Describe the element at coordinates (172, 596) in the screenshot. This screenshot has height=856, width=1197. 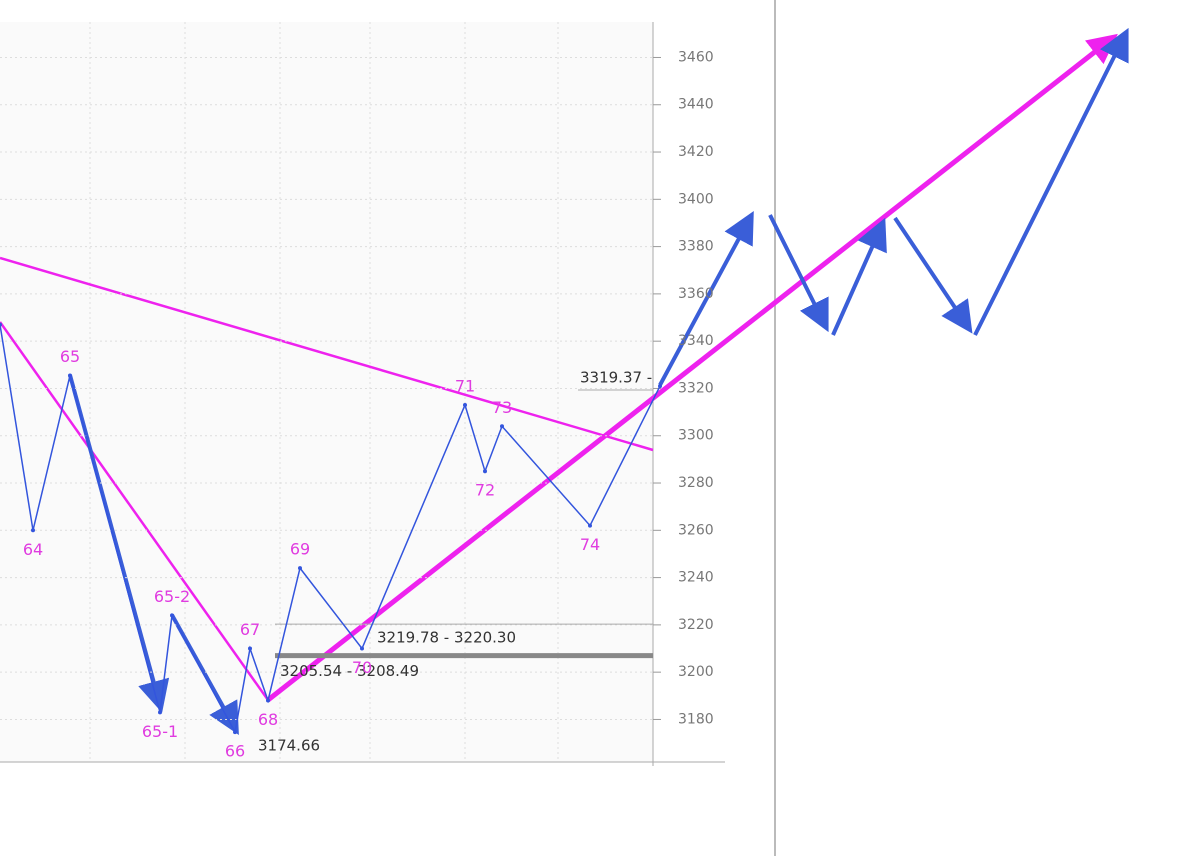
I see `pivot-label: 65-2` at that location.